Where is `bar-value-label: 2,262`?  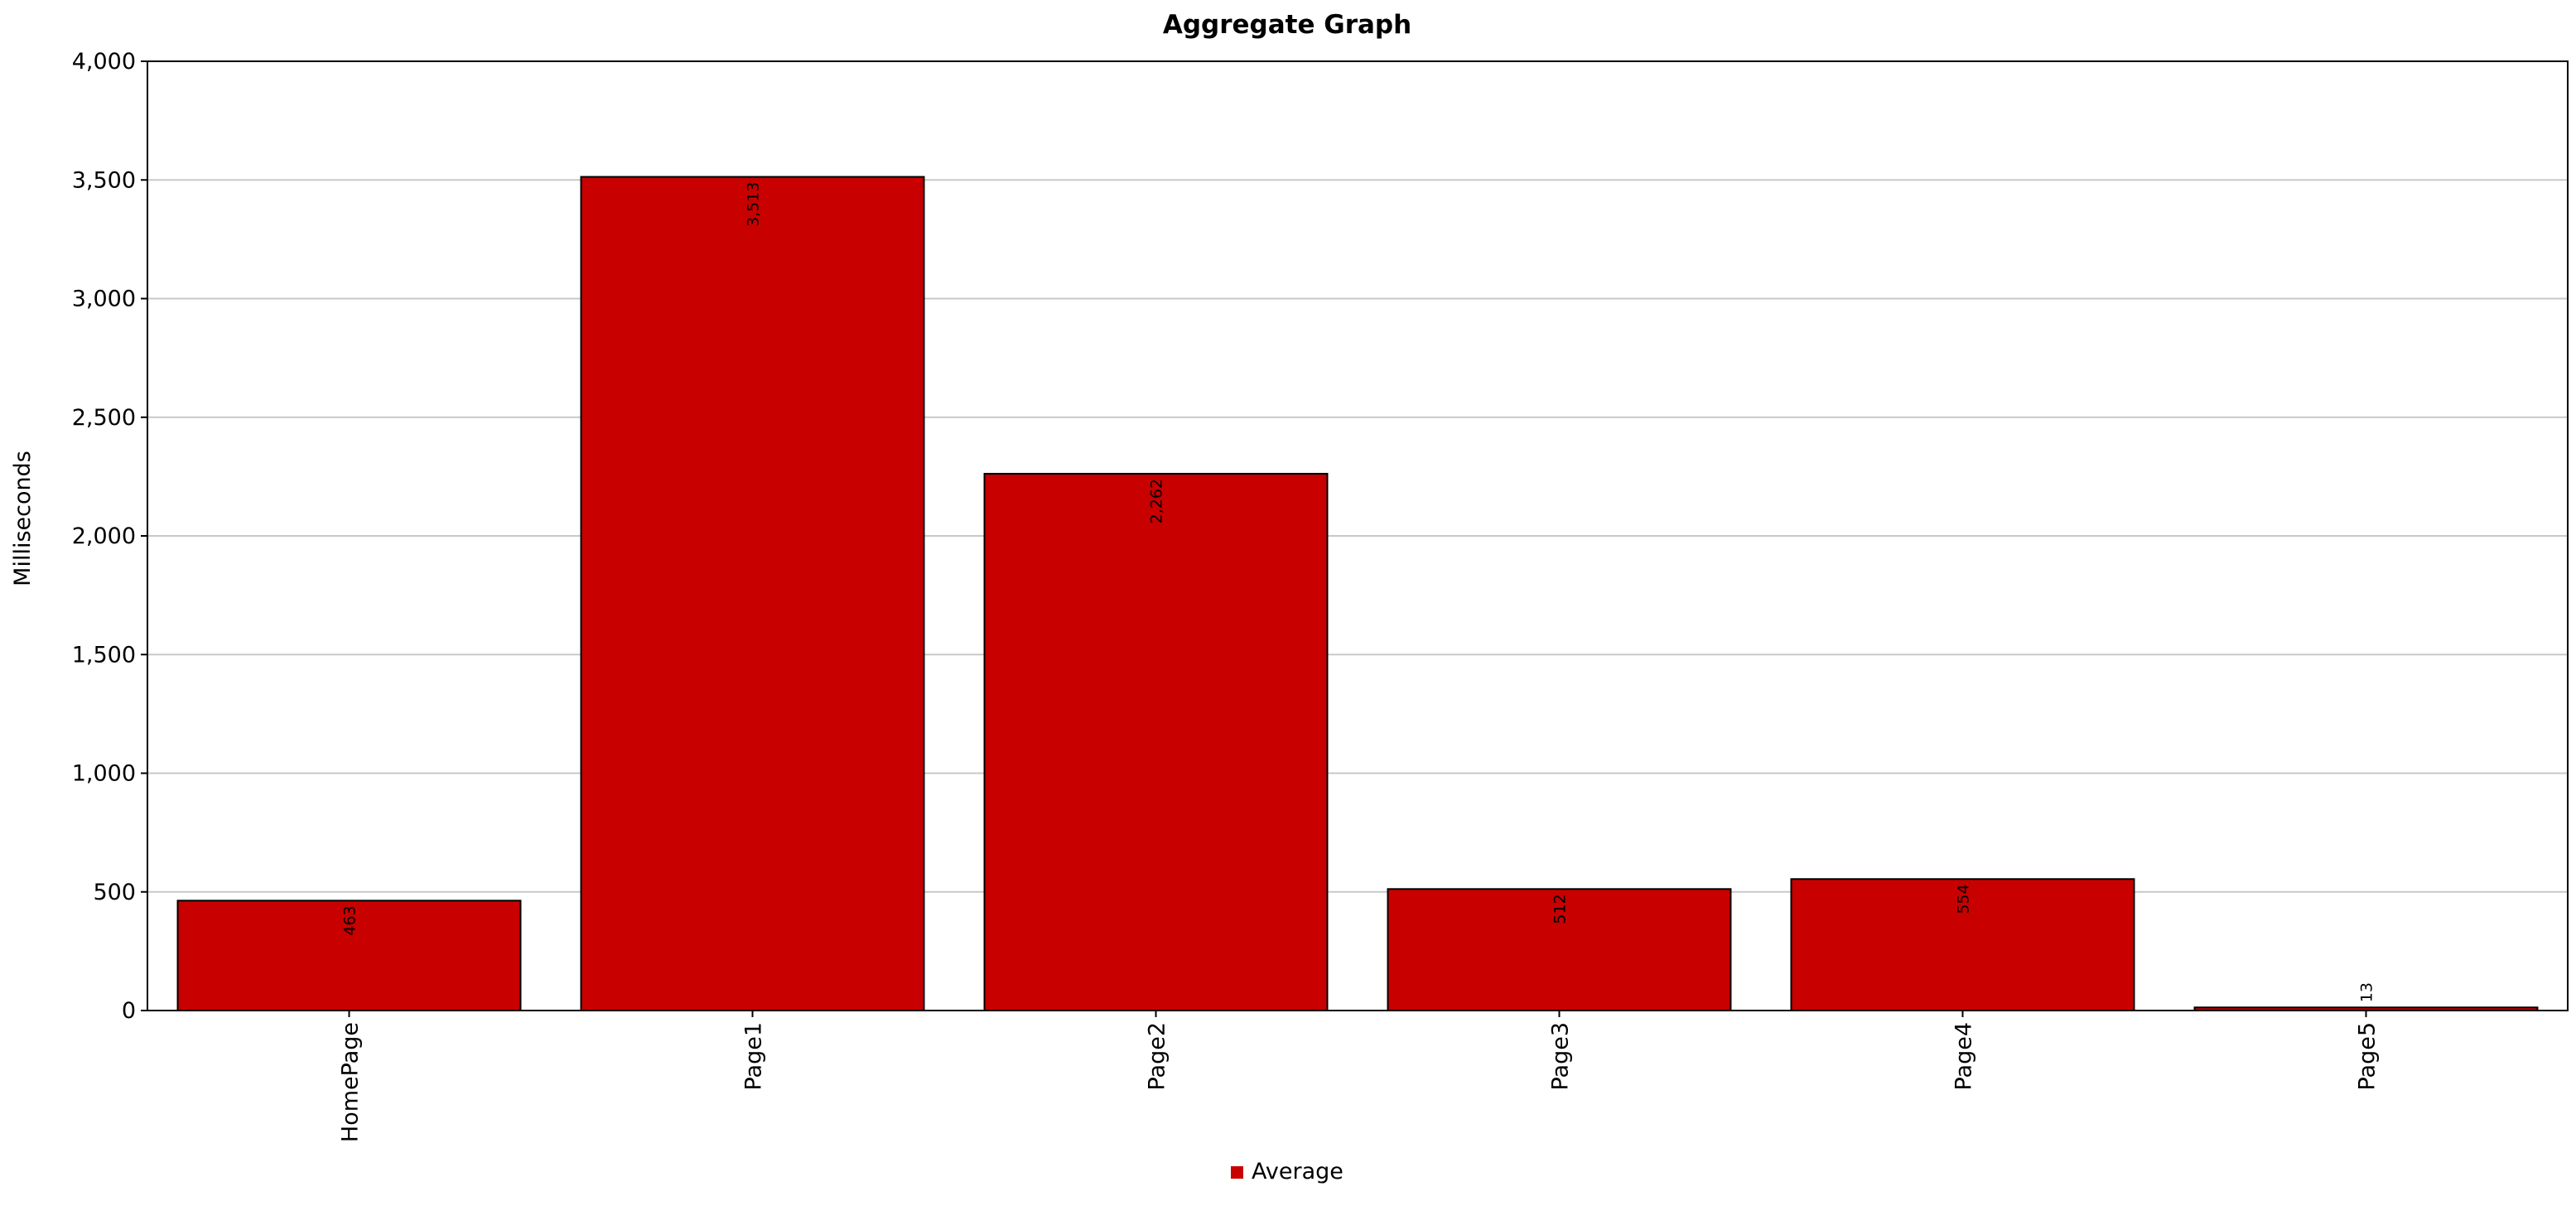
bar-value-label: 2,262 is located at coordinates (1157, 501).